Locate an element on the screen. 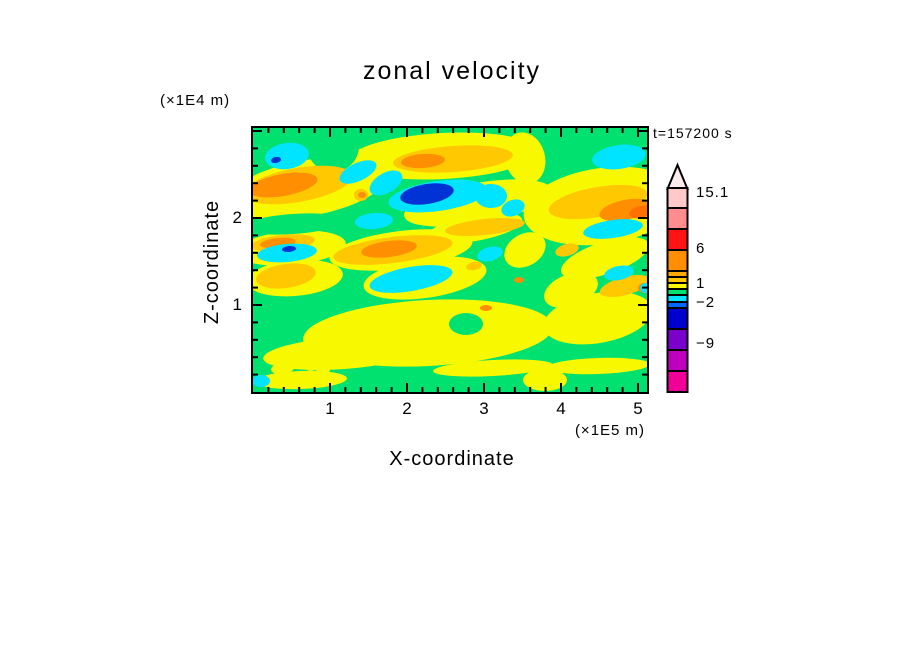  x-tick-label: 4 is located at coordinates (561, 408).